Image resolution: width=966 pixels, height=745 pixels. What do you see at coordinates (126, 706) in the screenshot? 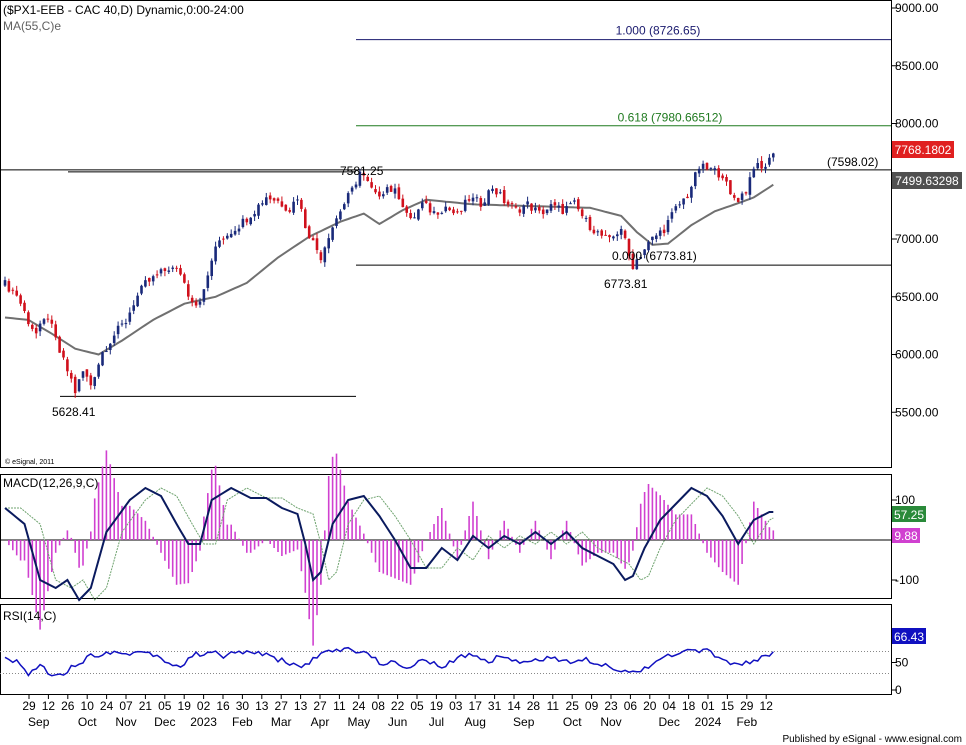
I see `x-tick-label: 07` at bounding box center [126, 706].